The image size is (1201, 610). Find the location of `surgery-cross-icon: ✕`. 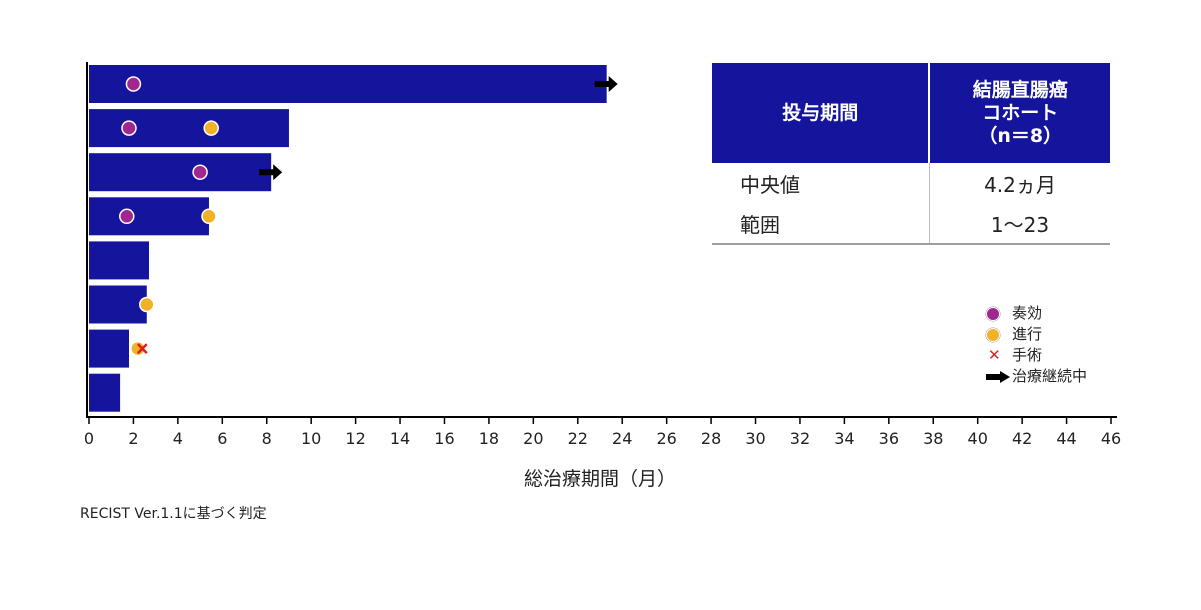

surgery-cross-icon: ✕ is located at coordinates (994, 355).